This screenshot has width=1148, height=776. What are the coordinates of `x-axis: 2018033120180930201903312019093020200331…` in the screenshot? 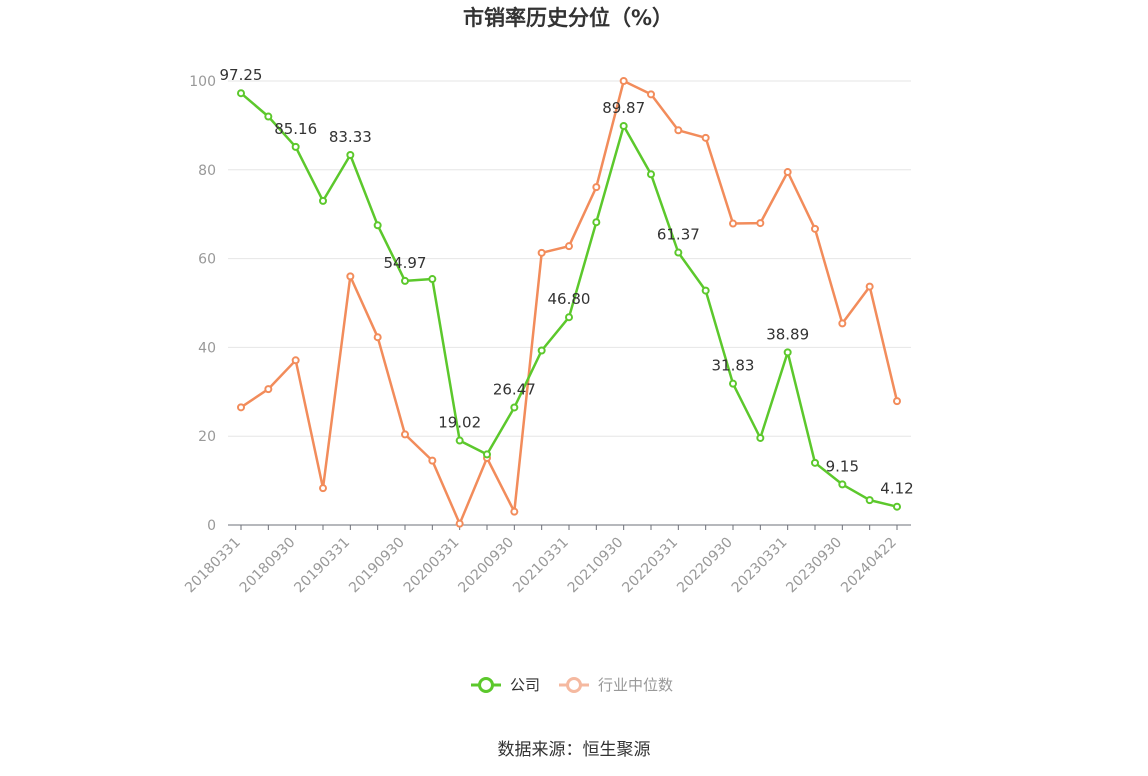 It's located at (546, 560).